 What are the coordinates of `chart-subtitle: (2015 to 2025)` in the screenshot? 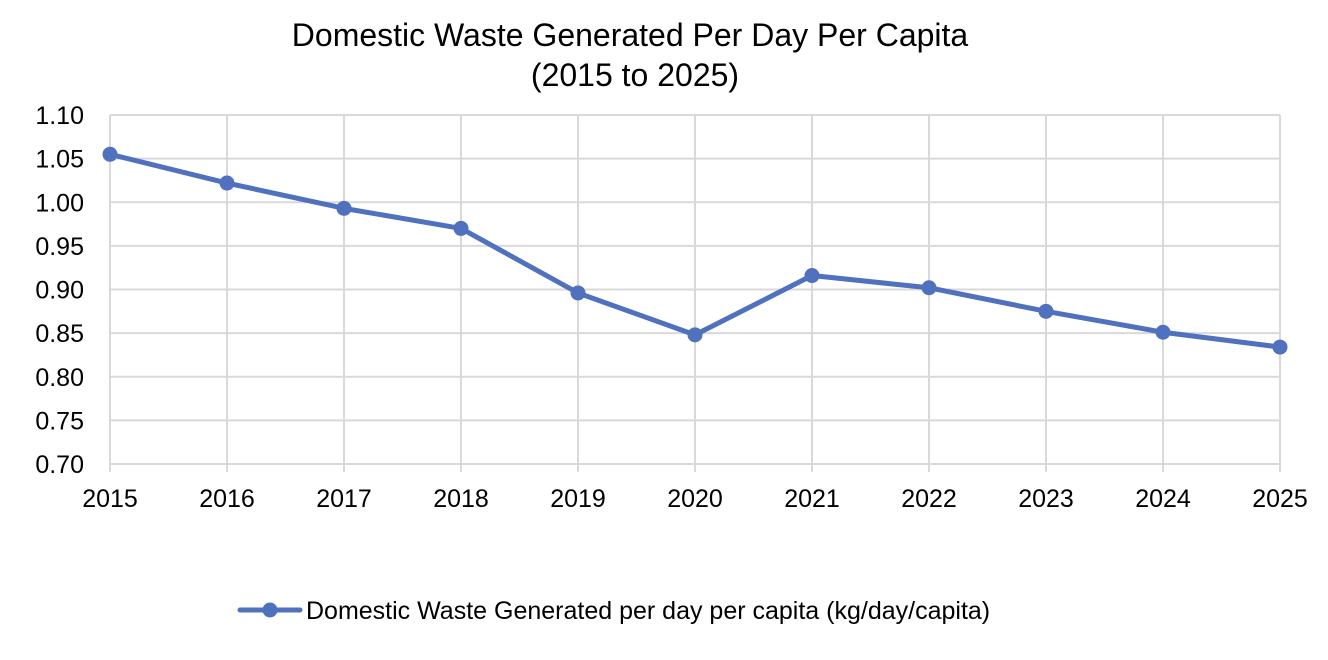 It's located at (635, 75).